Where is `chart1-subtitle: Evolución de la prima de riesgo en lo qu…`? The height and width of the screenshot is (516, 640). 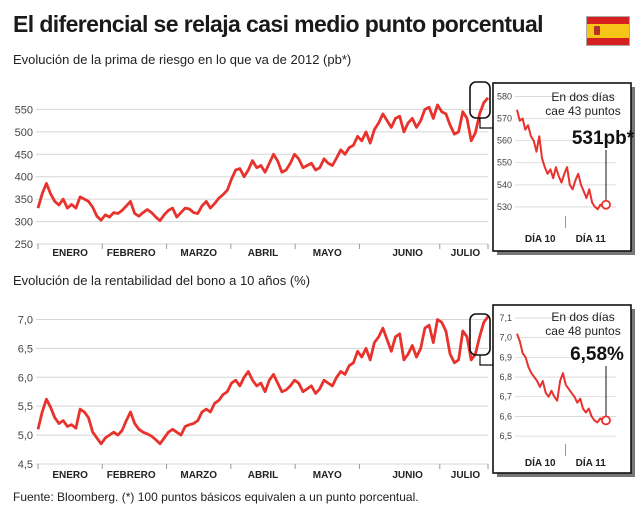
chart1-subtitle: Evolución de la prima de riesgo en lo qu… is located at coordinates (182, 59).